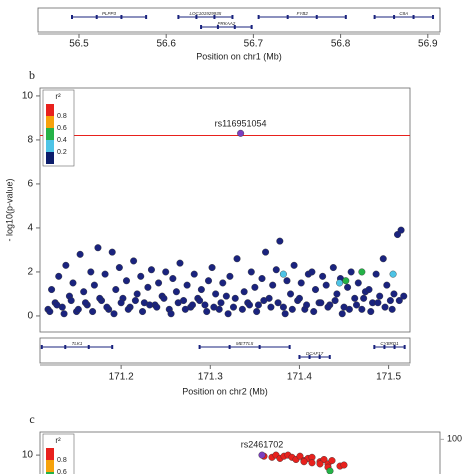 The image size is (474, 474). Describe the element at coordinates (262, 444) in the screenshot. I see `annotation: rs2461702` at that location.